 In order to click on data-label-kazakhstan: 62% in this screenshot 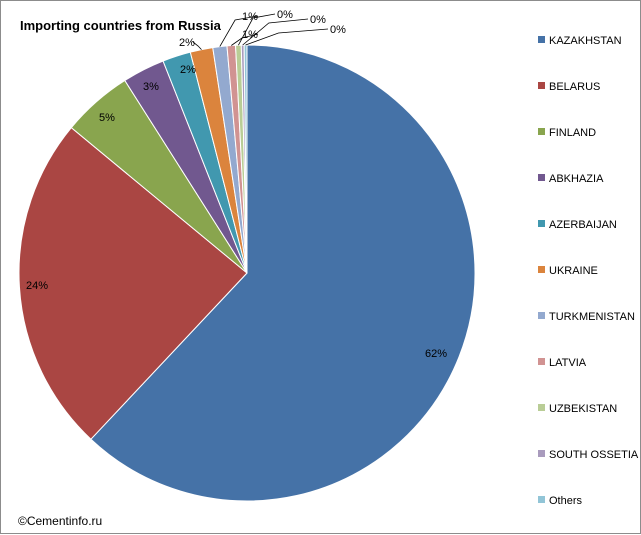, I will do `click(436, 354)`.